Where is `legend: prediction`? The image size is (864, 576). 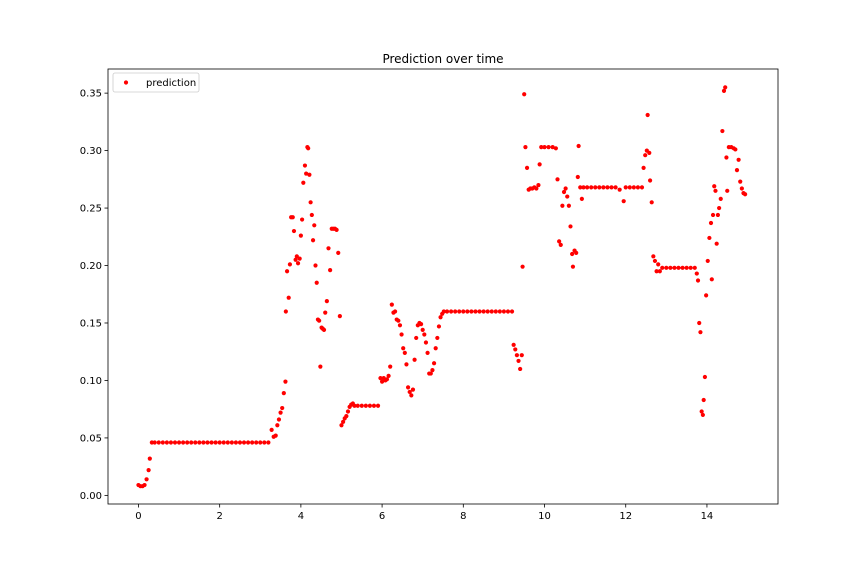 legend: prediction is located at coordinates (156, 82).